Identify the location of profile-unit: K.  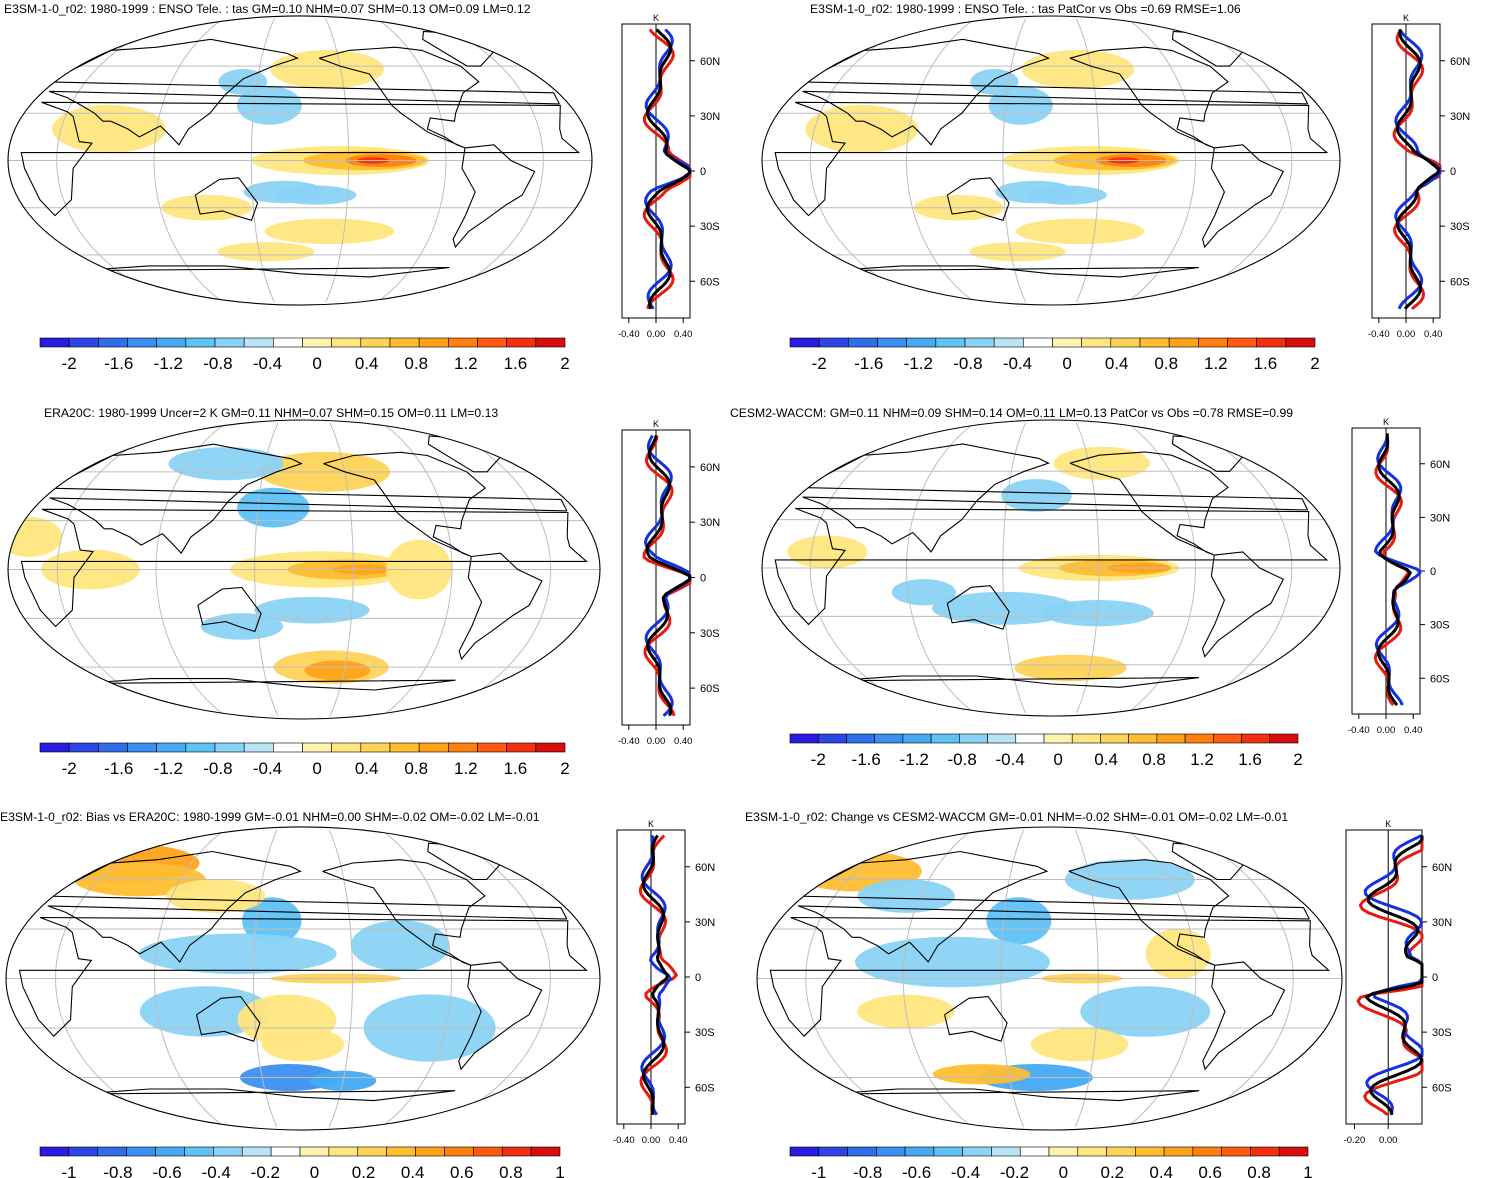
(1406, 18).